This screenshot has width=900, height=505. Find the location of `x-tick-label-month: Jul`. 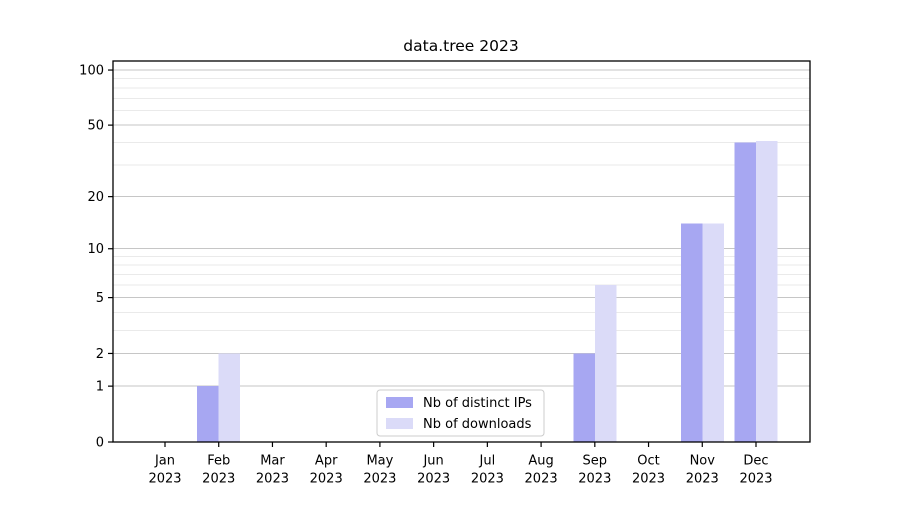

x-tick-label-month: Jul is located at coordinates (487, 461).